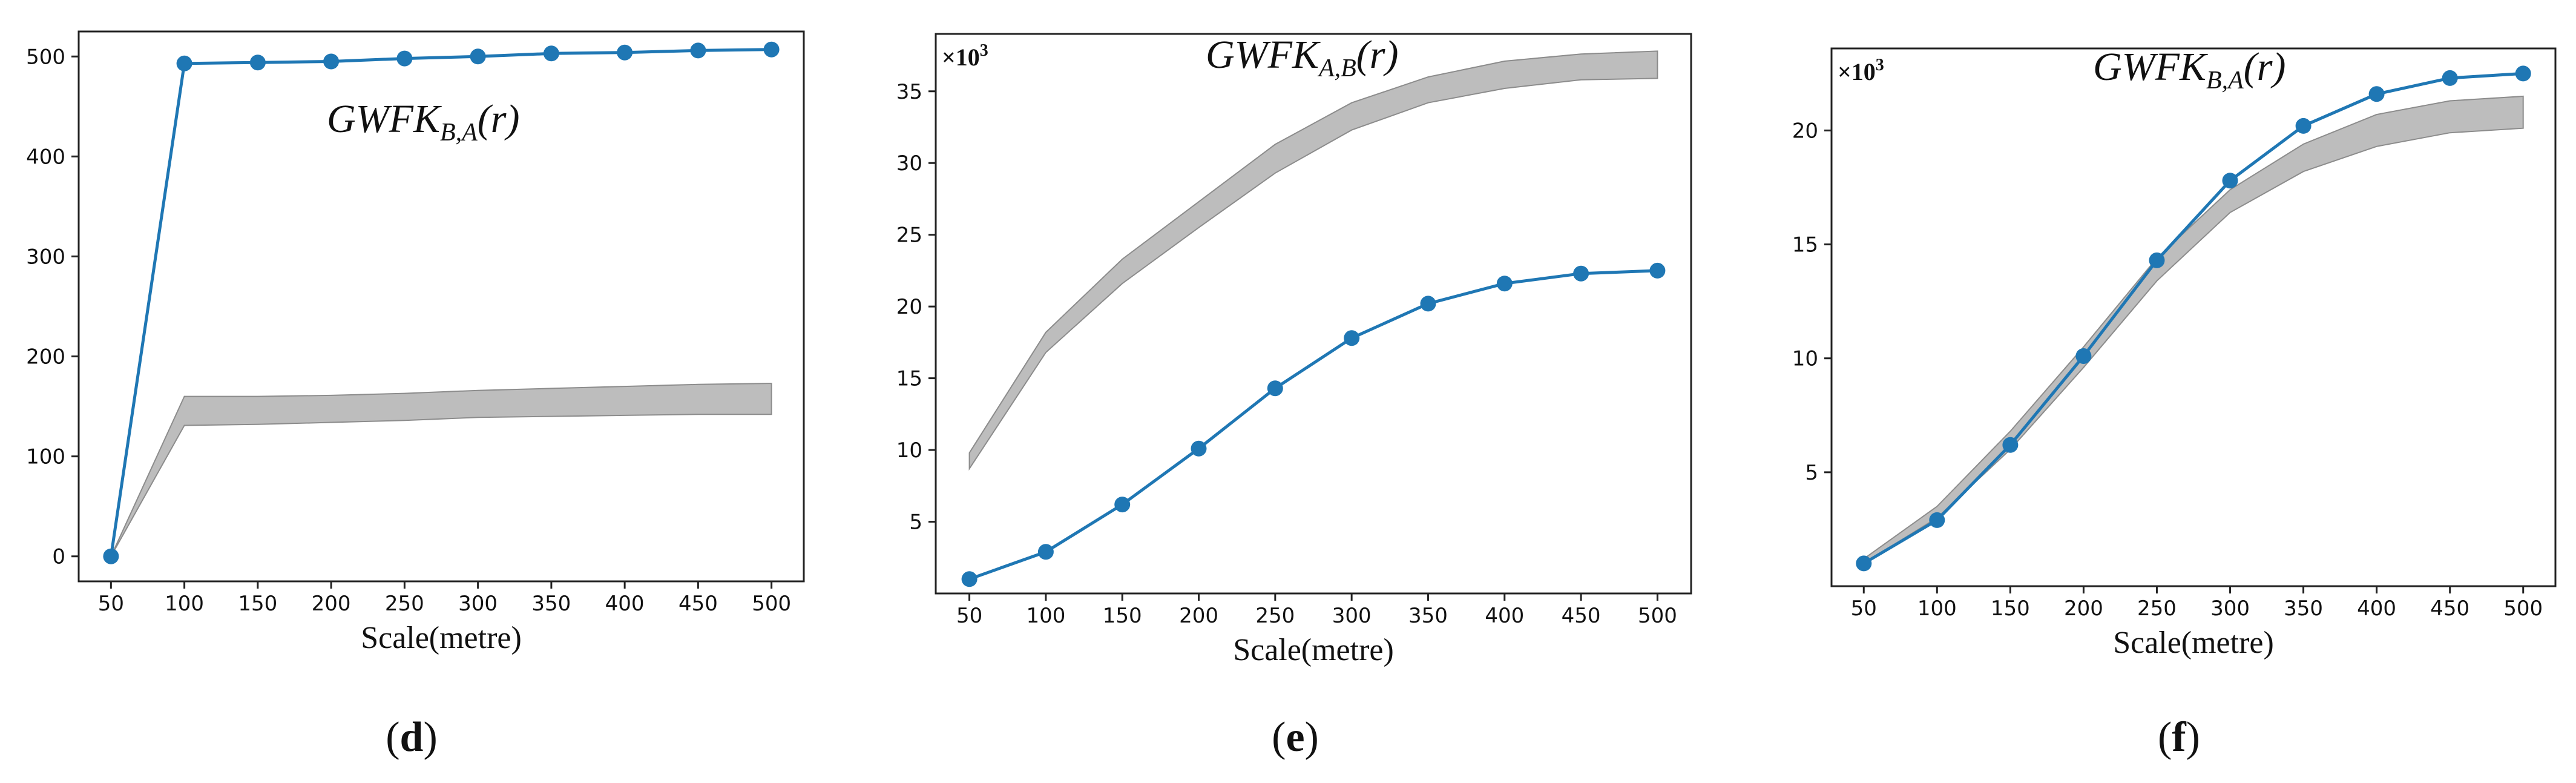 Image resolution: width=2576 pixels, height=783 pixels. Describe the element at coordinates (1302, 57) in the screenshot. I see `chart-title: GWFKA,B(r)` at that location.